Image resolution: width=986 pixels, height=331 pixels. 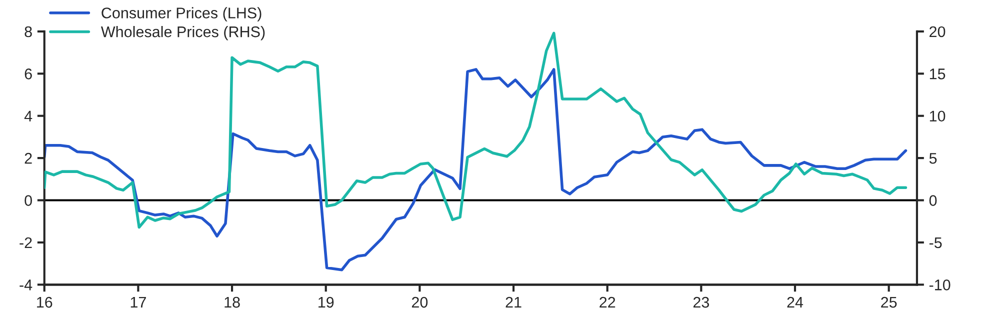 What do you see at coordinates (182, 33) in the screenshot?
I see `legend-label: Wholesale Prices (RHS)` at bounding box center [182, 33].